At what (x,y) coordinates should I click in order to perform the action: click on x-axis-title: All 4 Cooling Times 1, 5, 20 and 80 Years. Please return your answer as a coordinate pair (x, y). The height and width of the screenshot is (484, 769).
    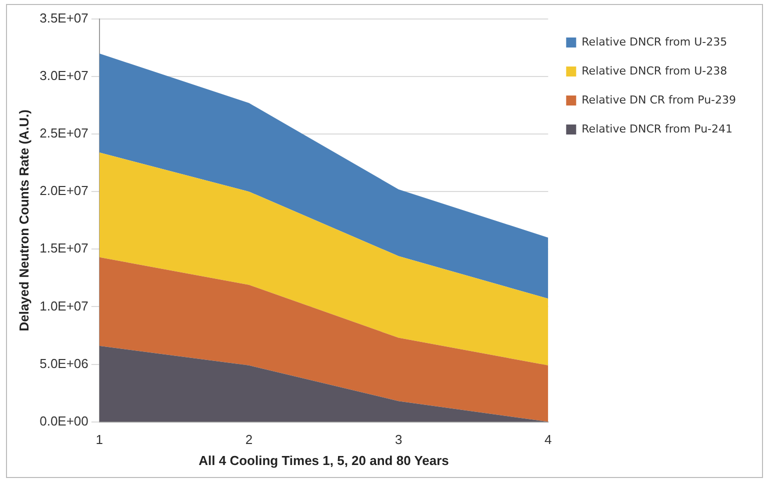
    Looking at the image, I should click on (323, 460).